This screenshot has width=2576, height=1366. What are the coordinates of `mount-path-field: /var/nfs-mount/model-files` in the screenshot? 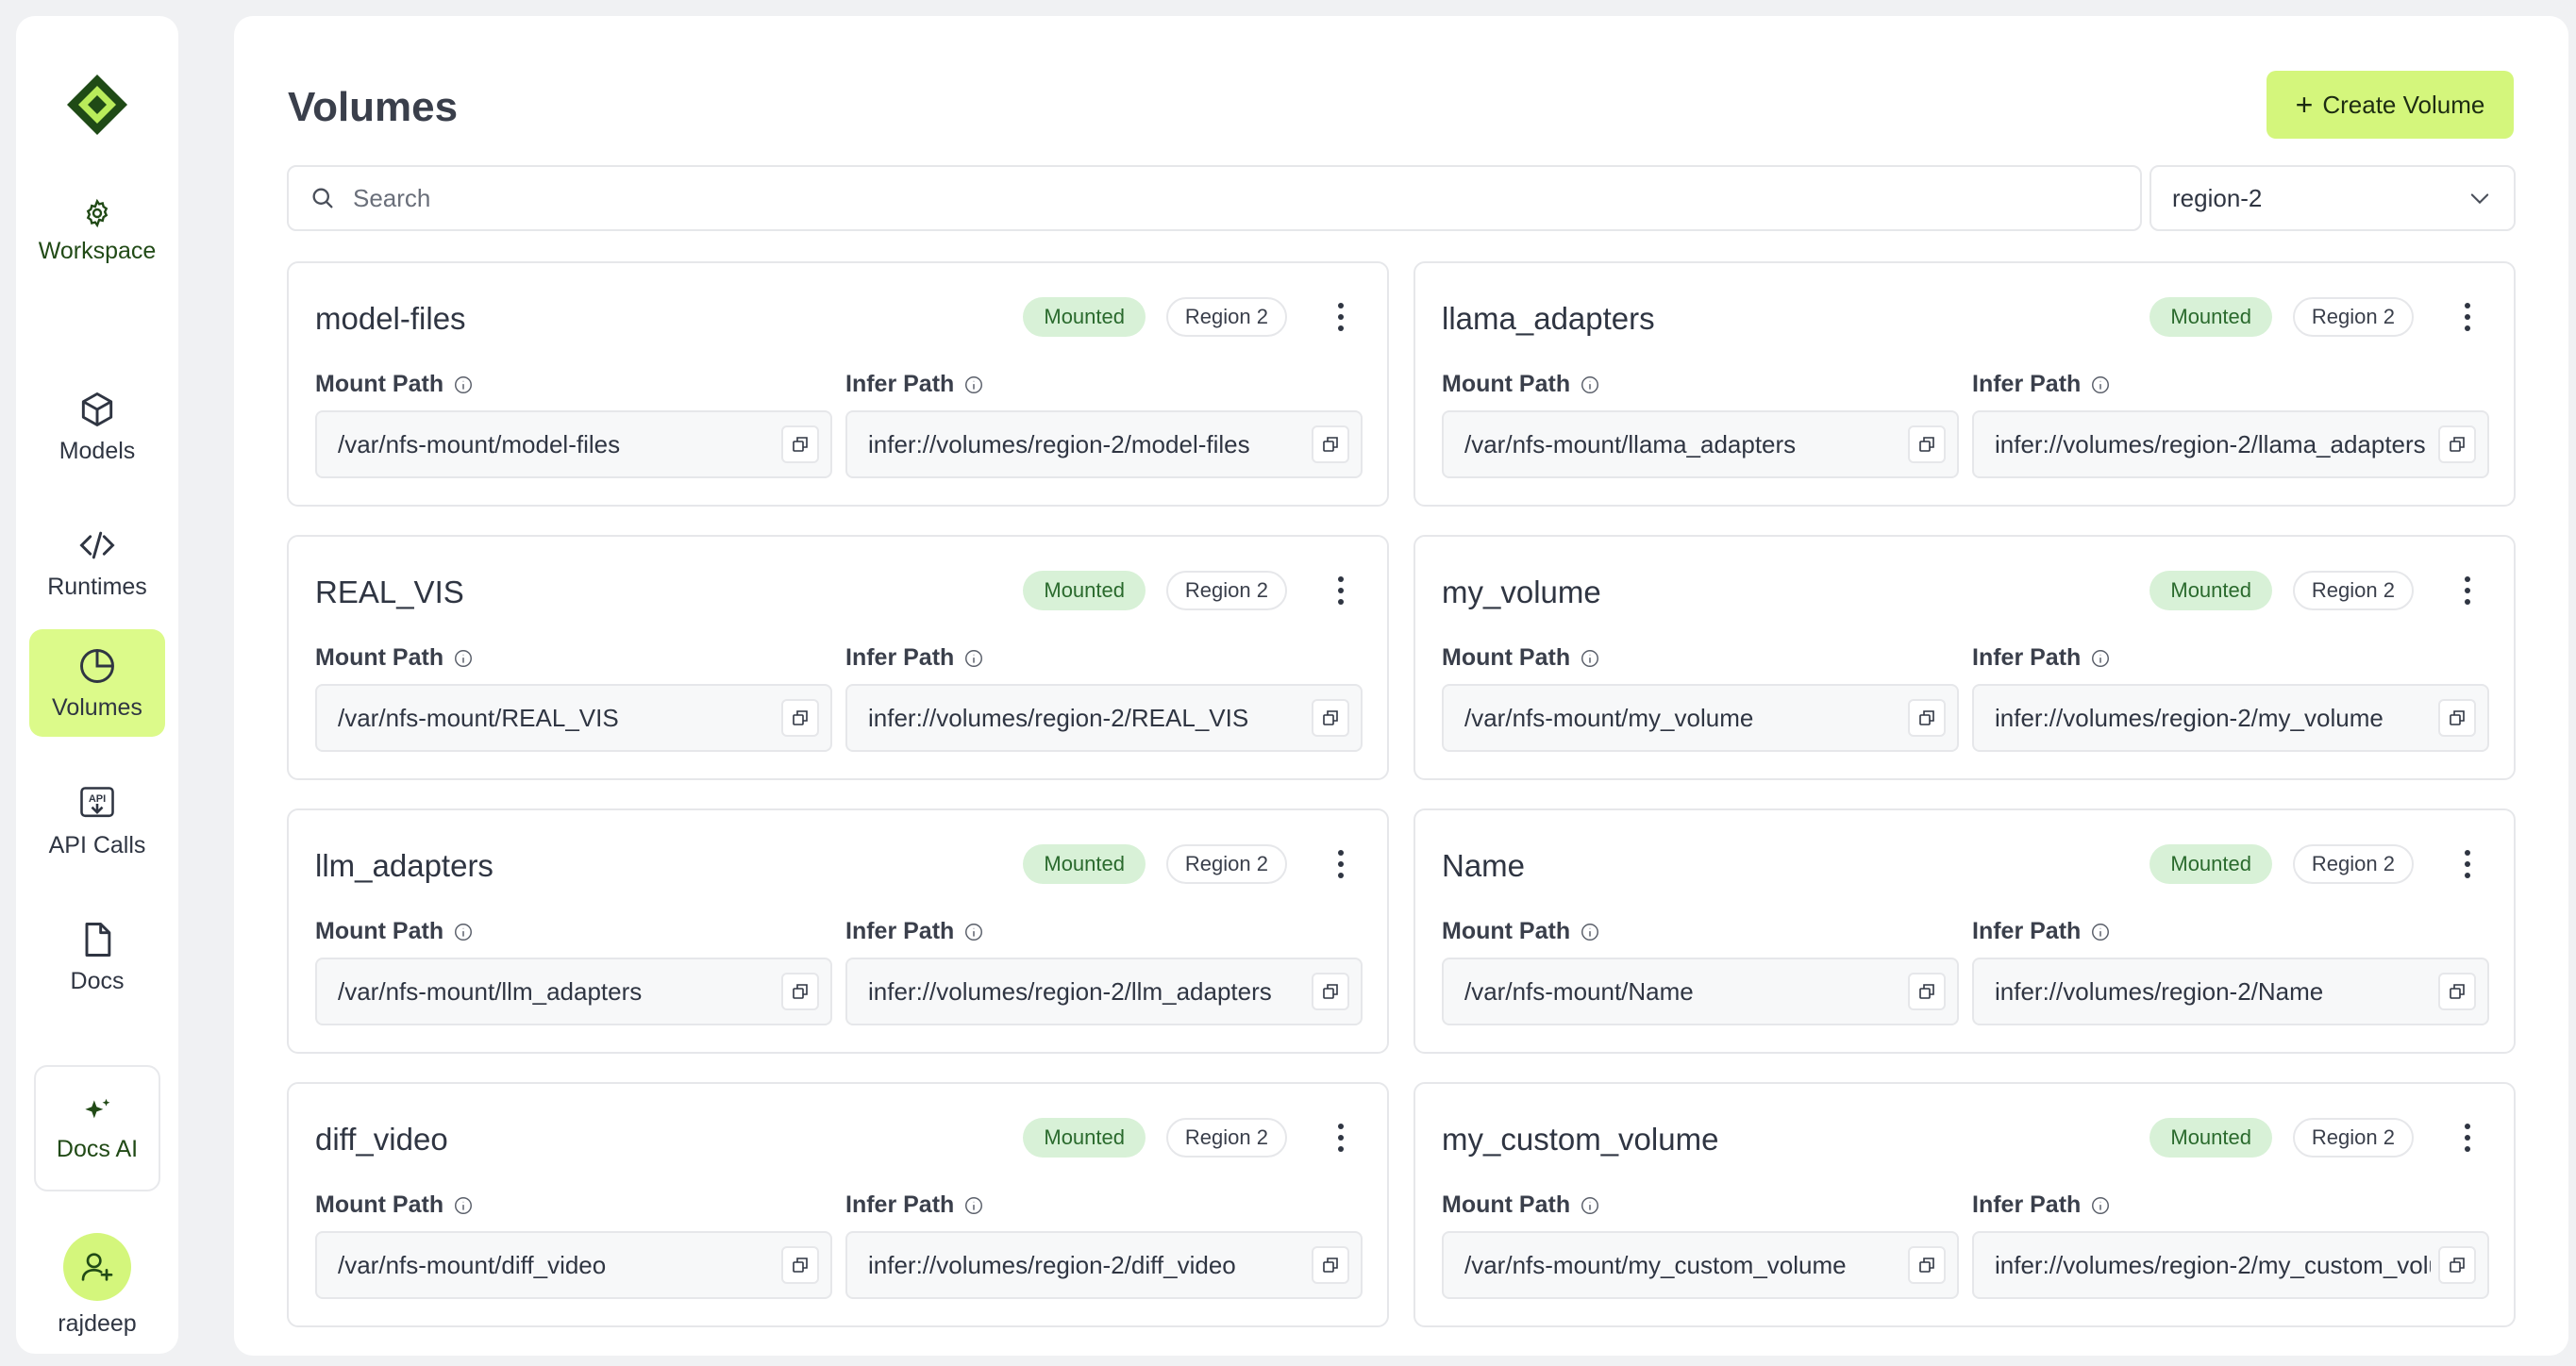 It's located at (573, 444).